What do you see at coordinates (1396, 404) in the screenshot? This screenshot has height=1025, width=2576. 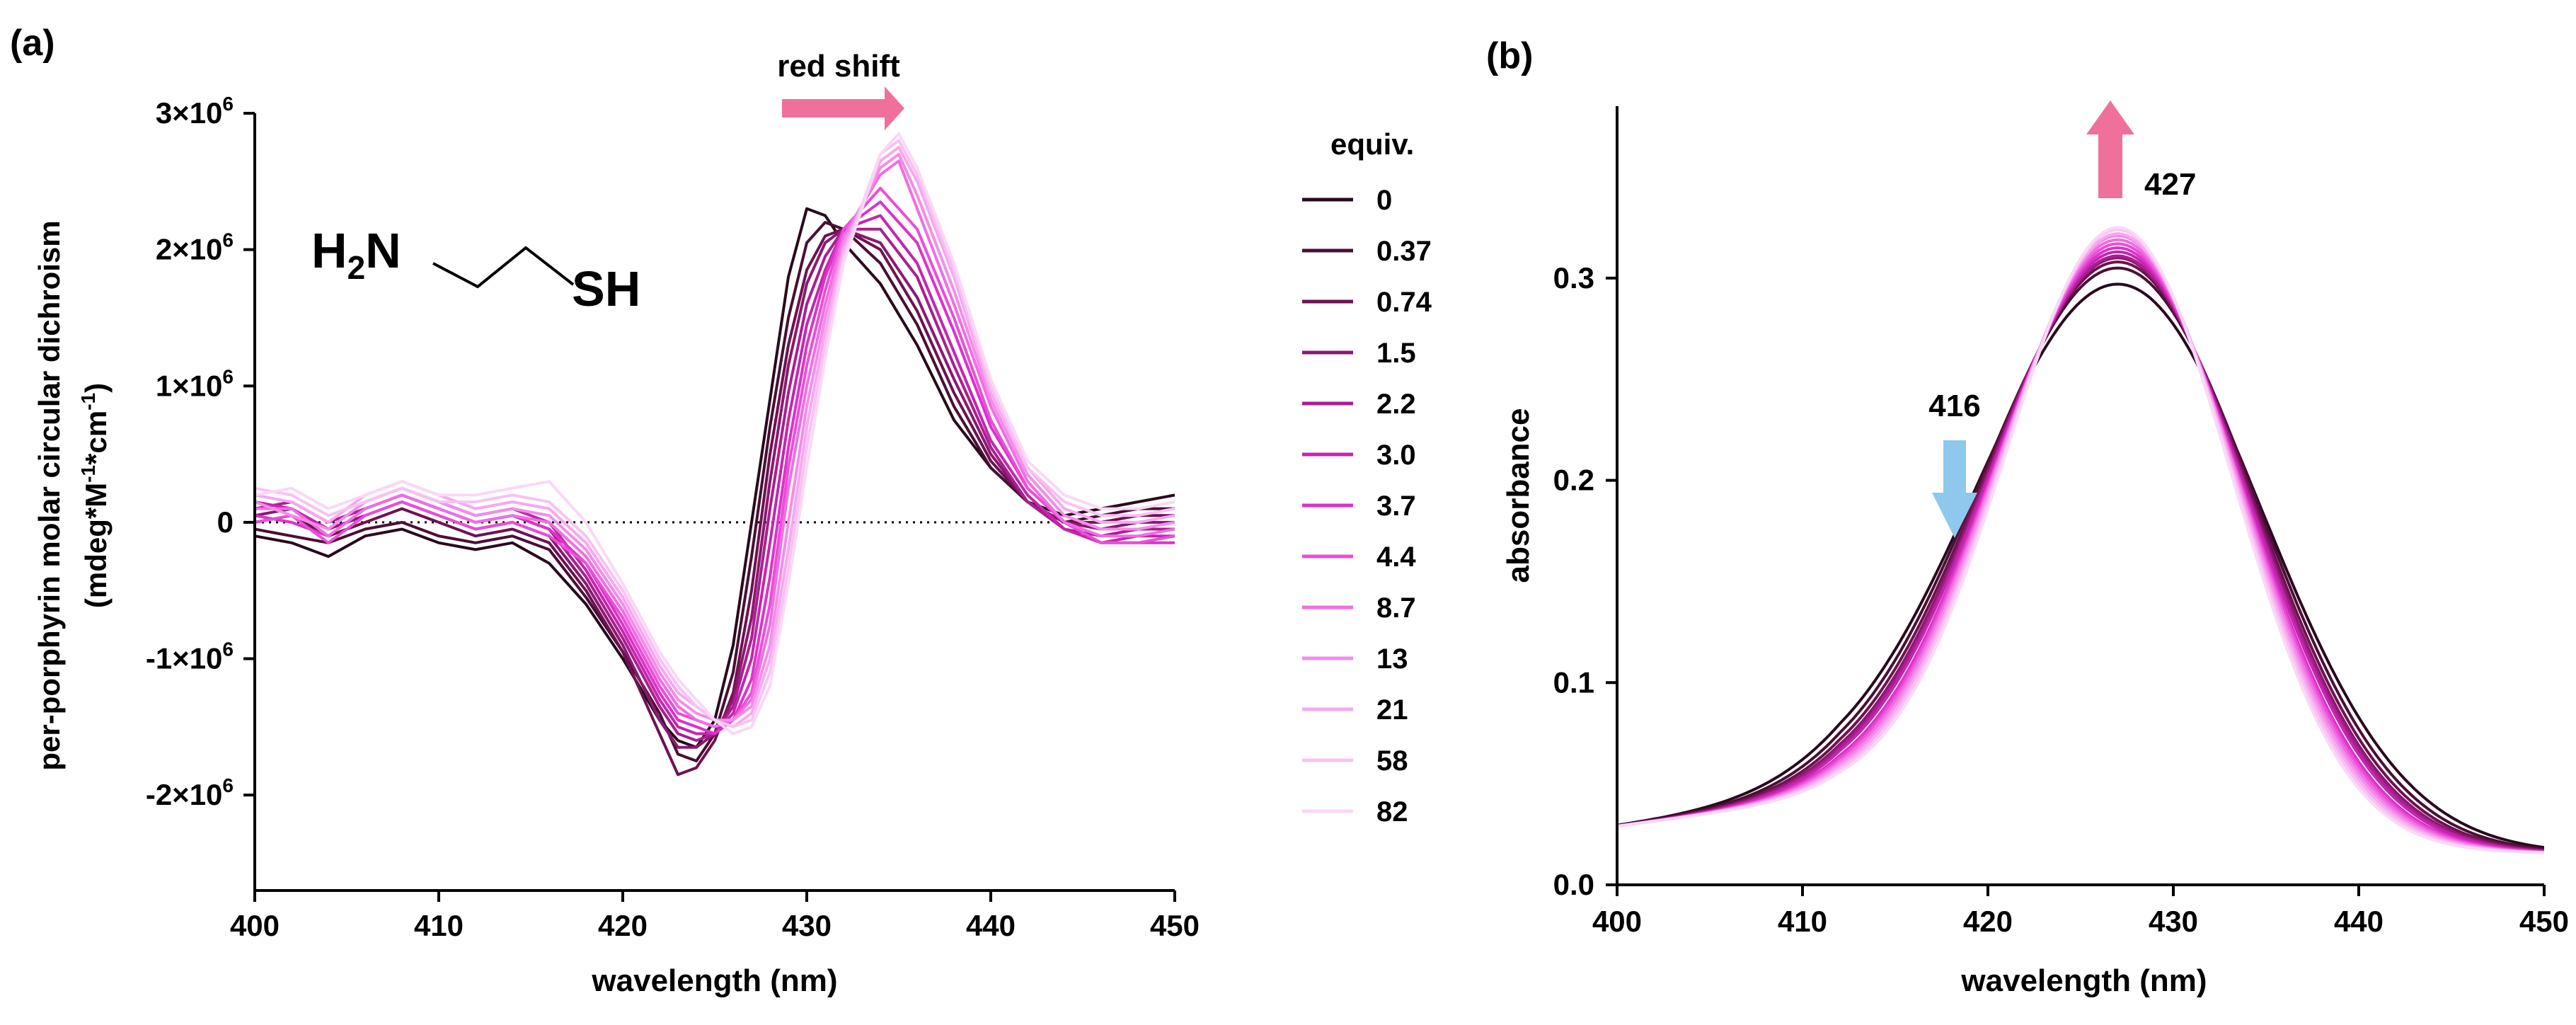 I see `legend-label: 2.2` at bounding box center [1396, 404].